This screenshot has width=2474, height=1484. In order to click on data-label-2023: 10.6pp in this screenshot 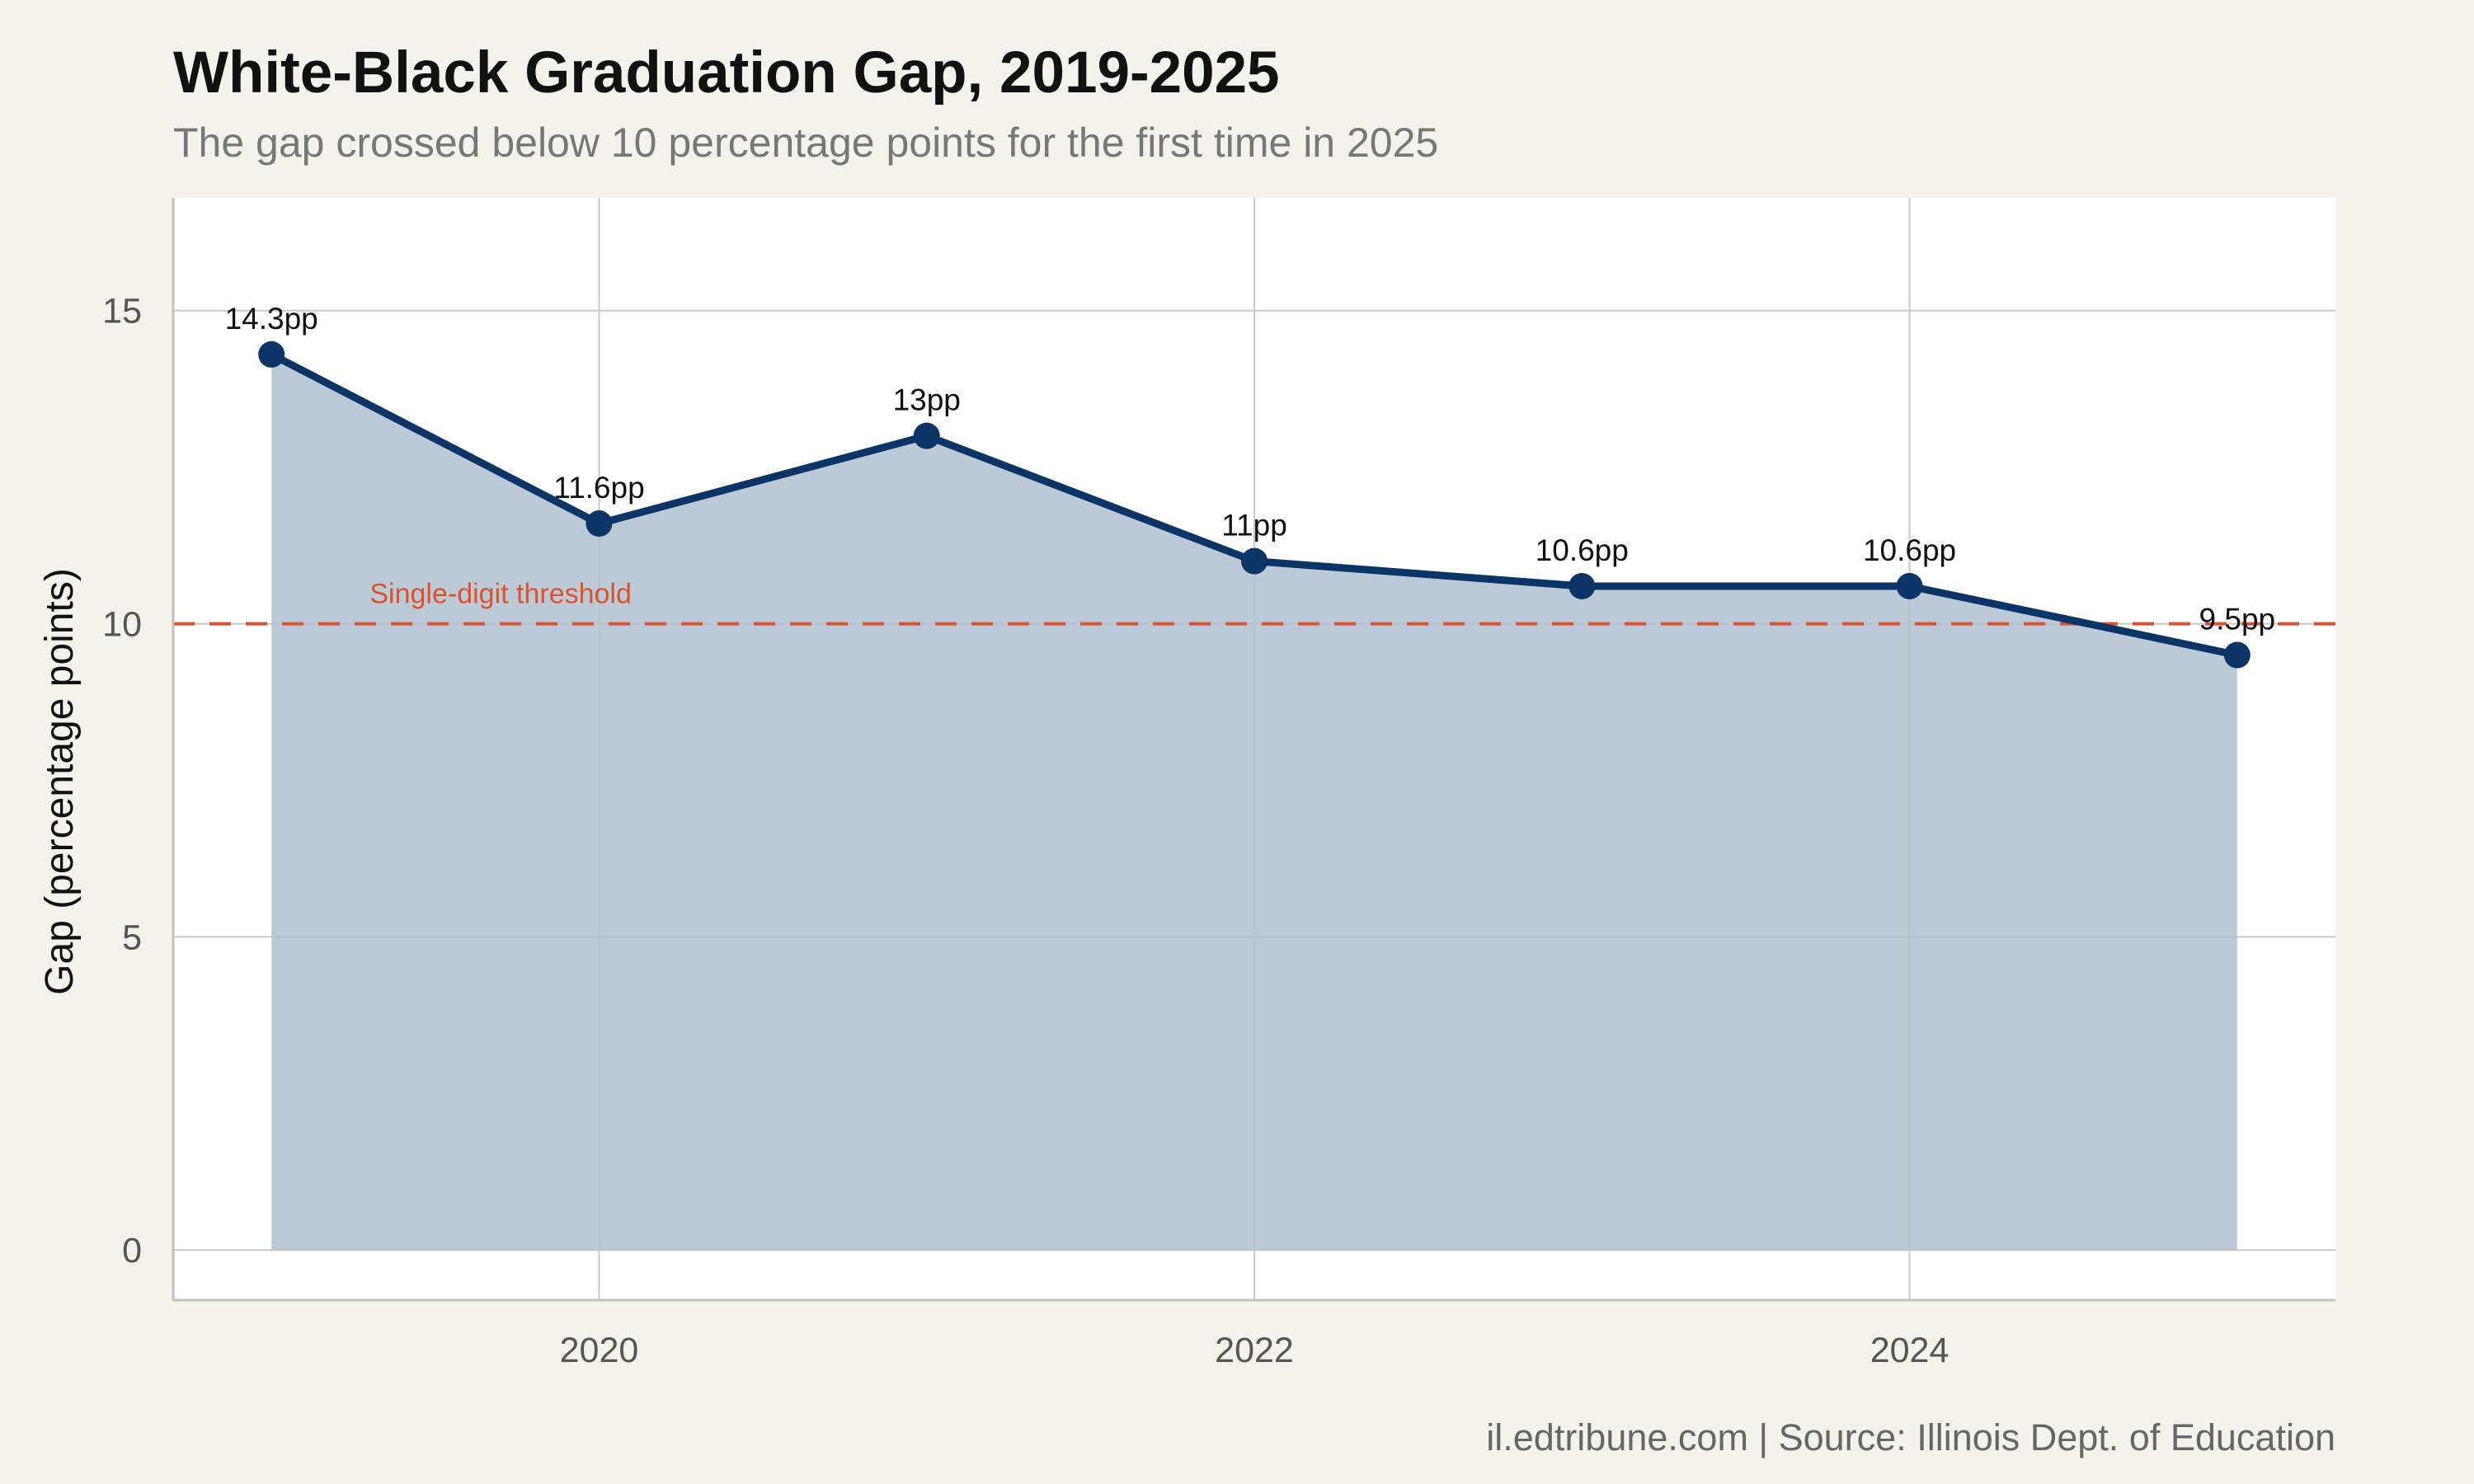, I will do `click(1582, 550)`.